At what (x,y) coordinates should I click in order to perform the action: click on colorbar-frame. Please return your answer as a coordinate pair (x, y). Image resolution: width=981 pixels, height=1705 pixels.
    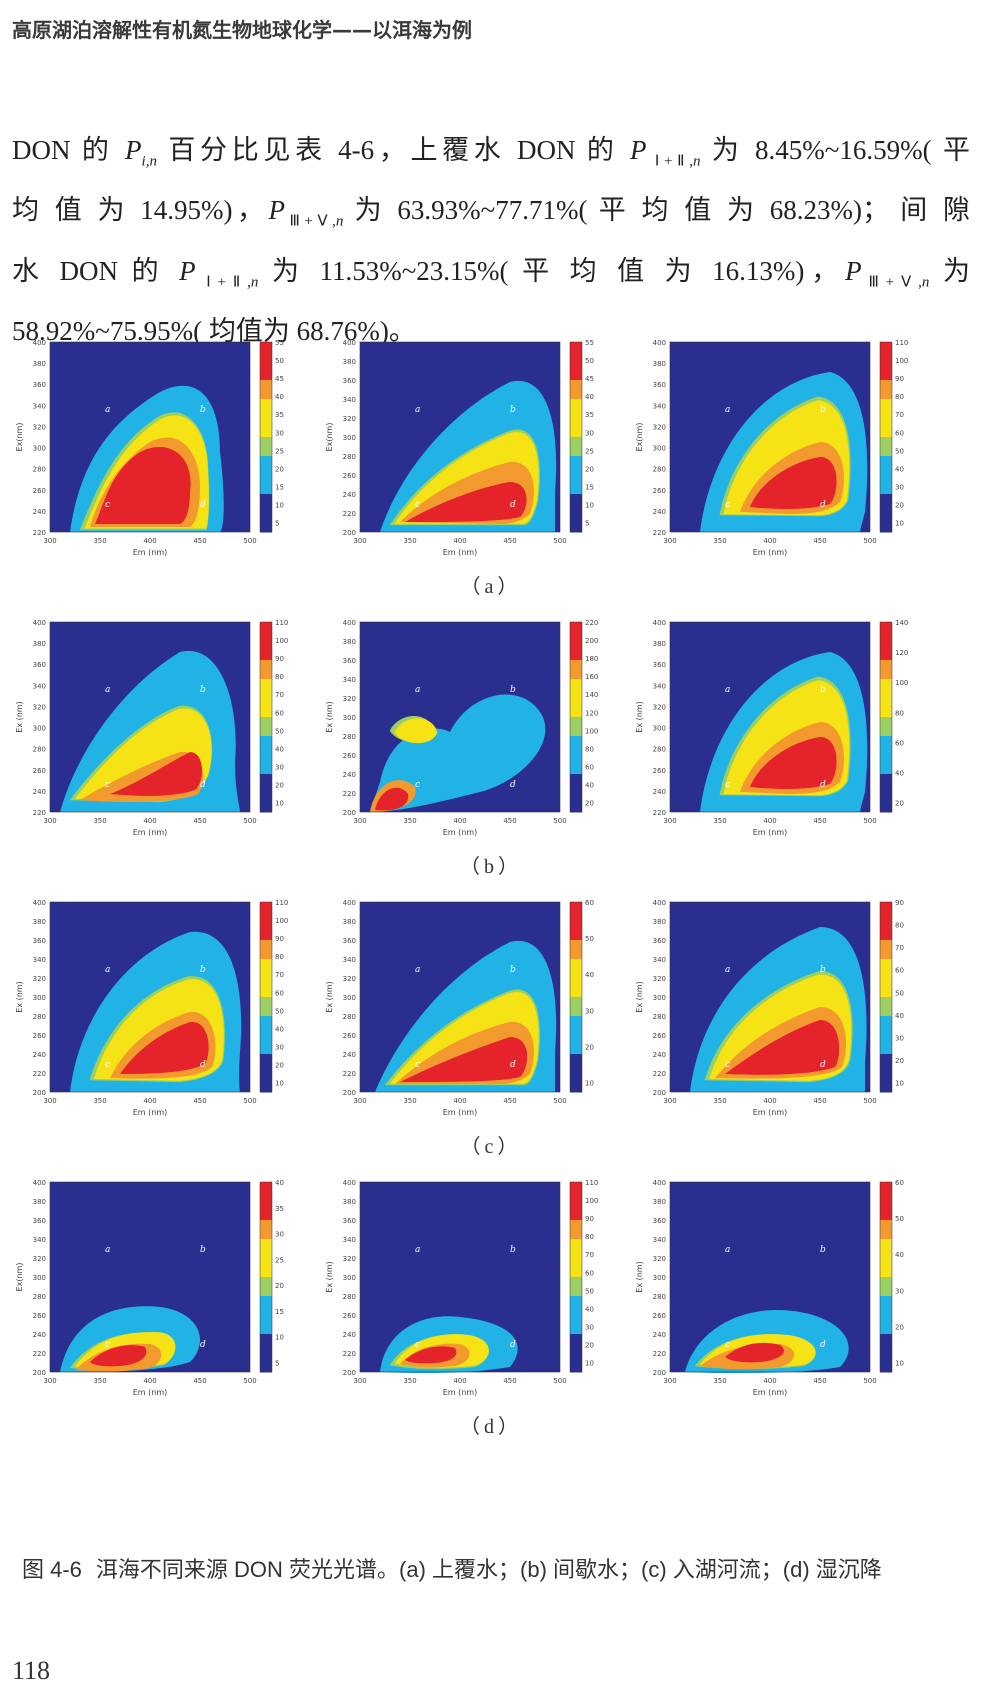
    Looking at the image, I should click on (266, 1277).